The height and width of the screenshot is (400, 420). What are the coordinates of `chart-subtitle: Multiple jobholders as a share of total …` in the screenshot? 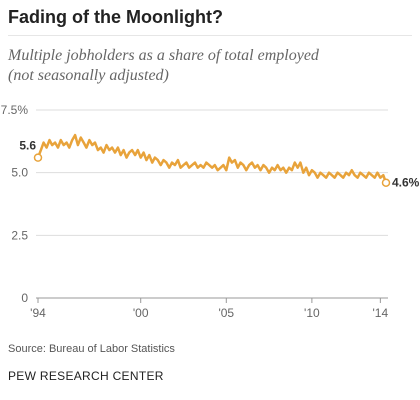 It's located at (208, 66).